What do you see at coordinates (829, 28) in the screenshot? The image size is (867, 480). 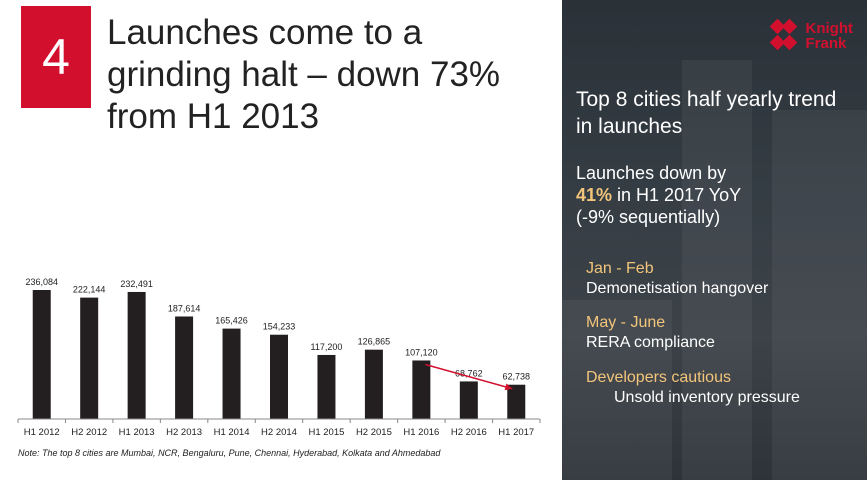 I see `logo-text-line1: Knight` at bounding box center [829, 28].